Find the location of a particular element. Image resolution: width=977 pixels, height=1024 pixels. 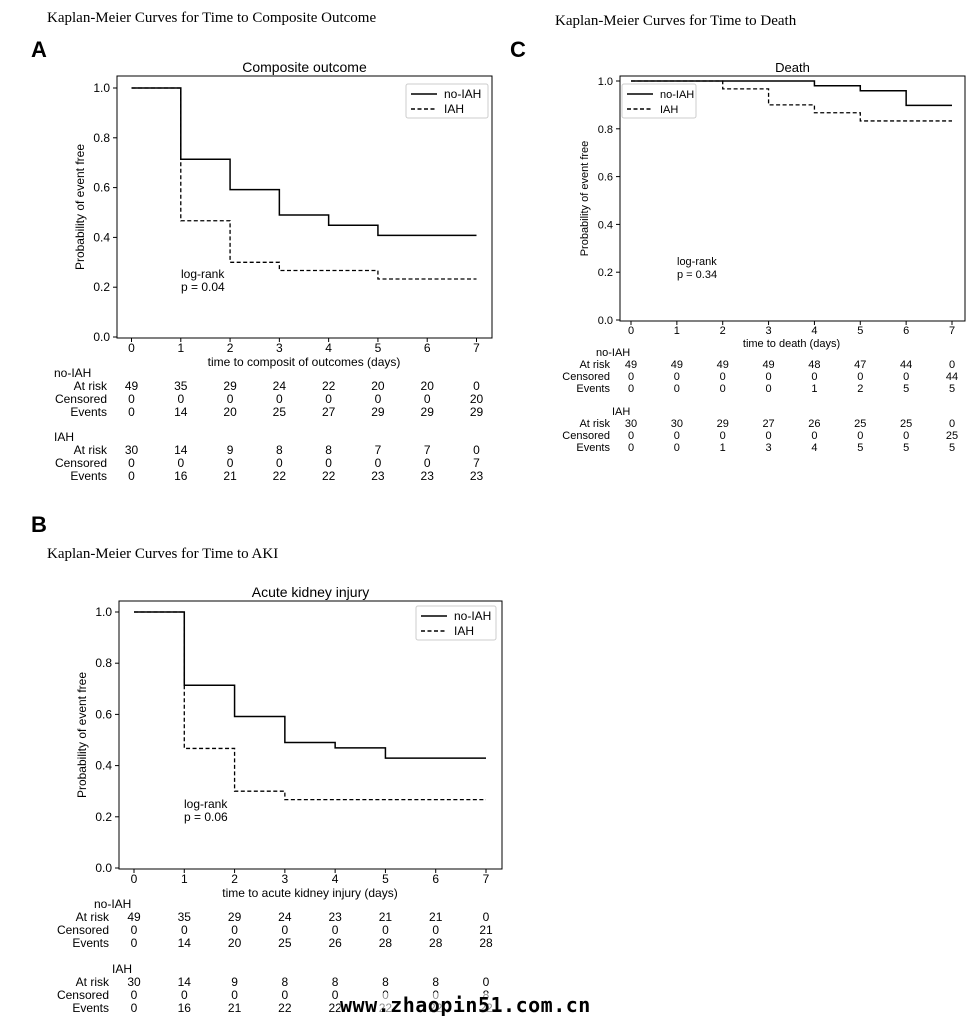

y-axis-label: Probability of event free is located at coordinates (585, 199).